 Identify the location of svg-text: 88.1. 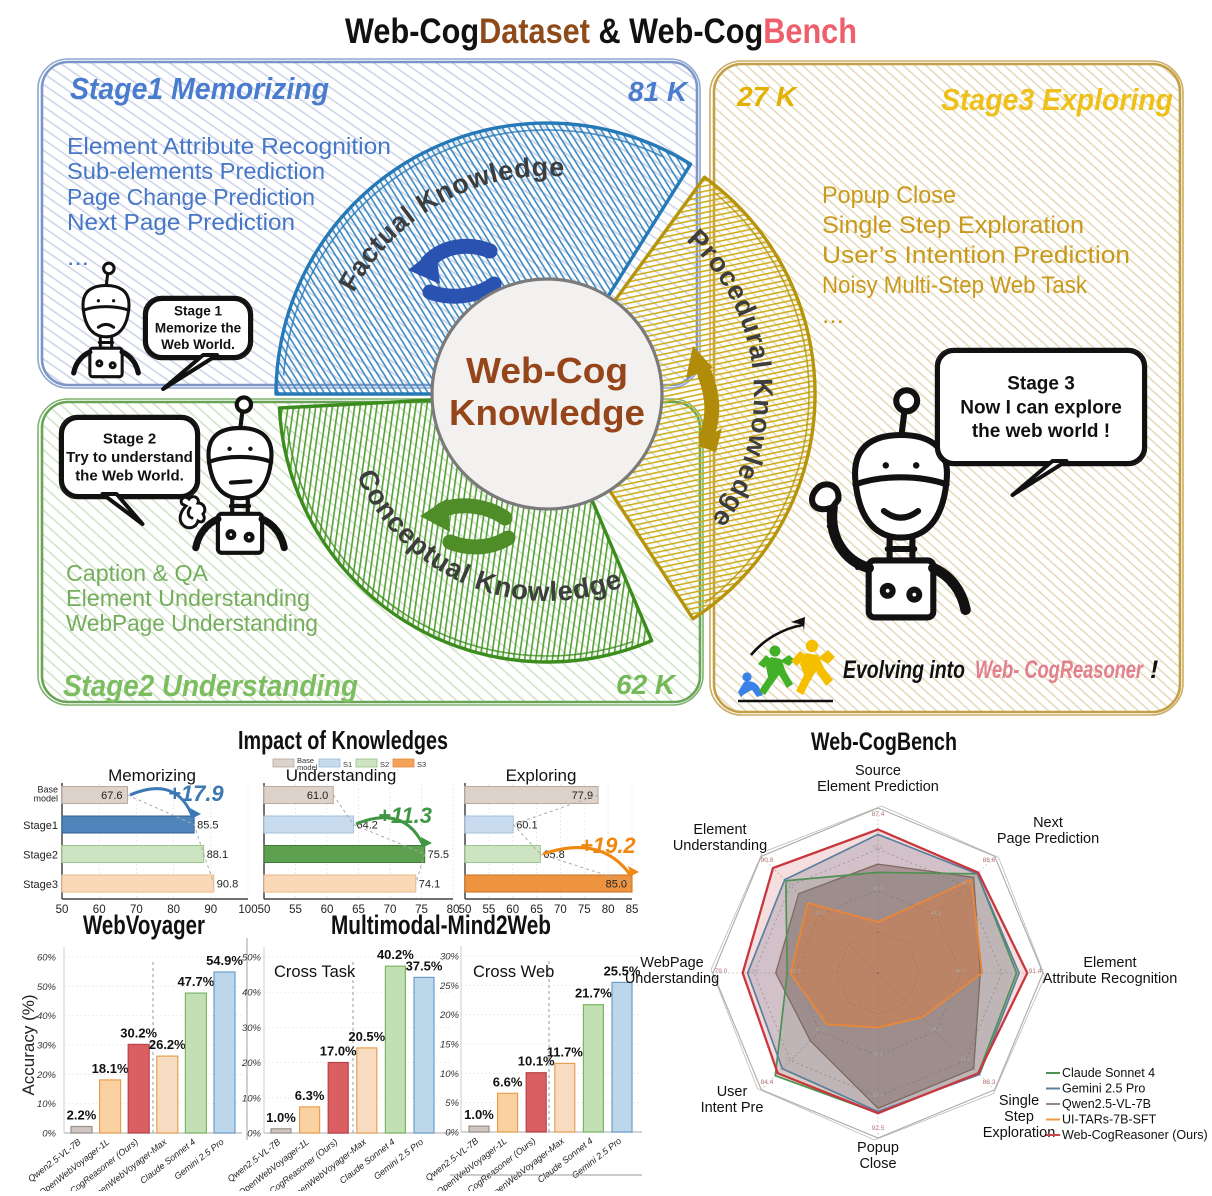
(217, 855).